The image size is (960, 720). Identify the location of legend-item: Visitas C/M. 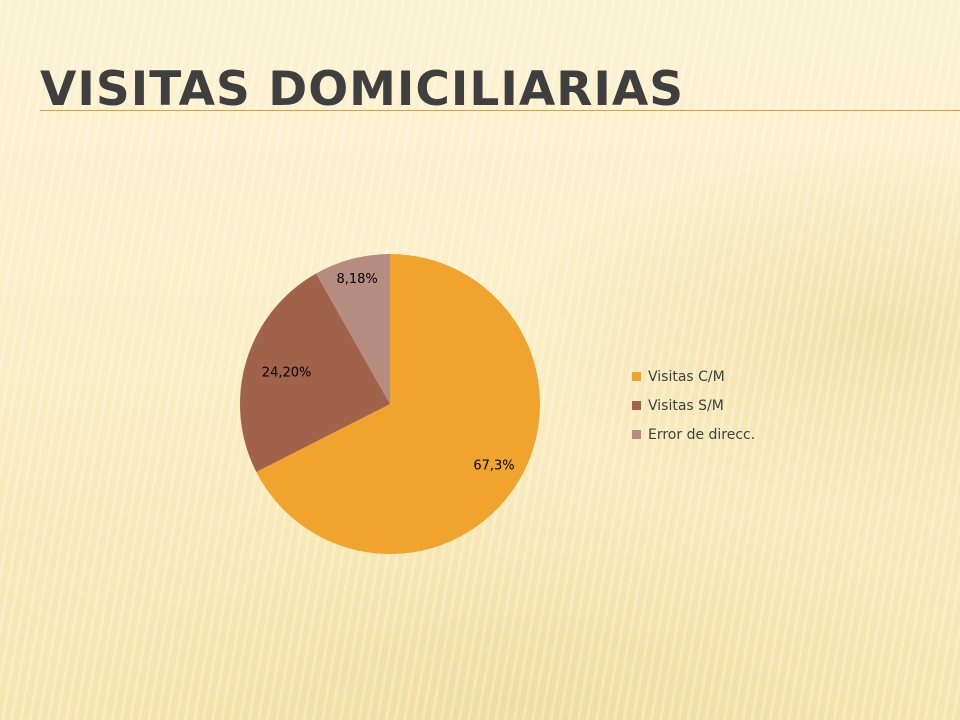
(693, 376).